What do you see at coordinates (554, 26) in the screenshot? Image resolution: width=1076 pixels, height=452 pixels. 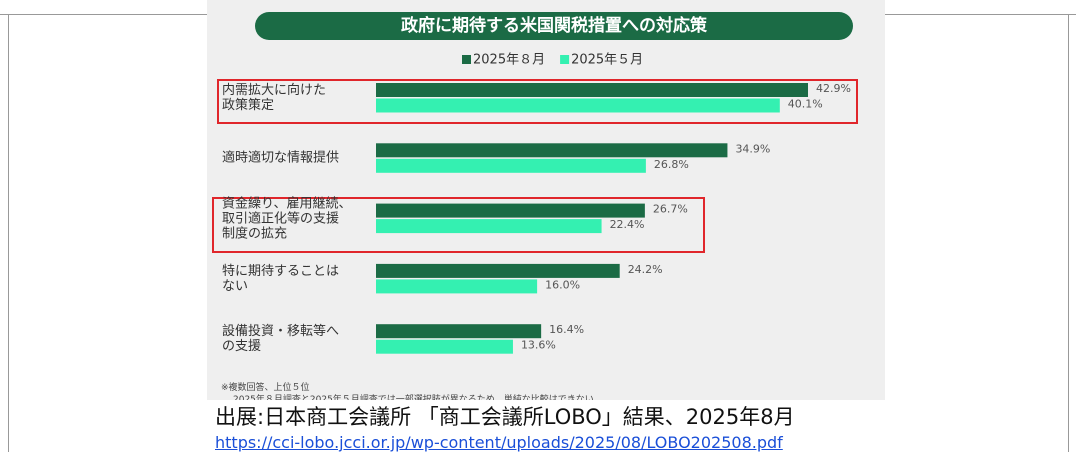 I see `chart-title: 政府に期待する米国関税措置への対応策` at bounding box center [554, 26].